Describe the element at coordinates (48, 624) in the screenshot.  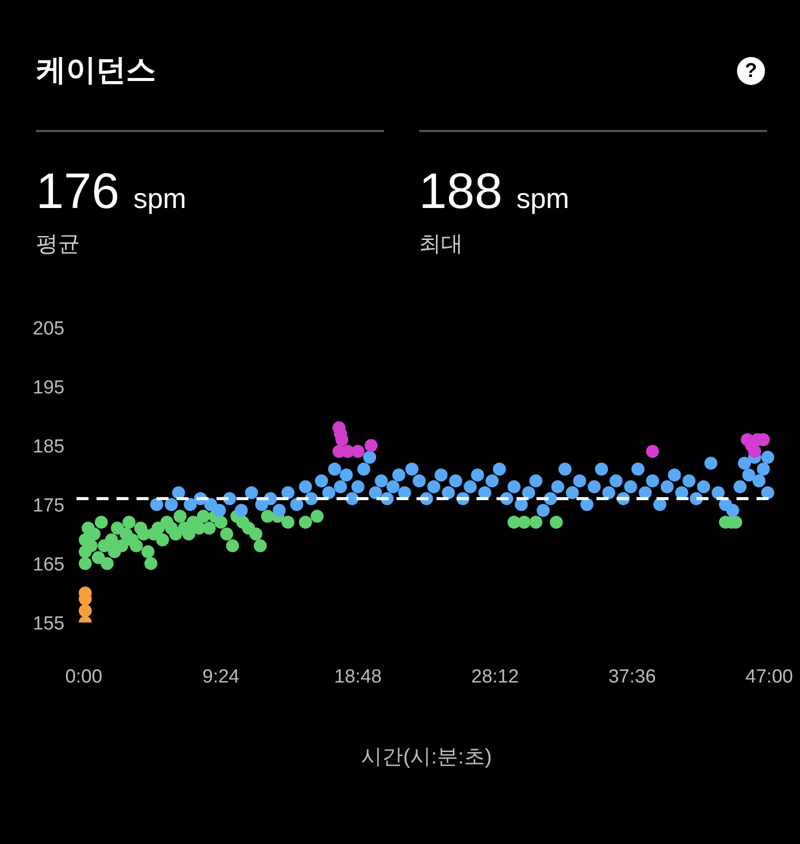
I see `y-tick-label: 155` at that location.